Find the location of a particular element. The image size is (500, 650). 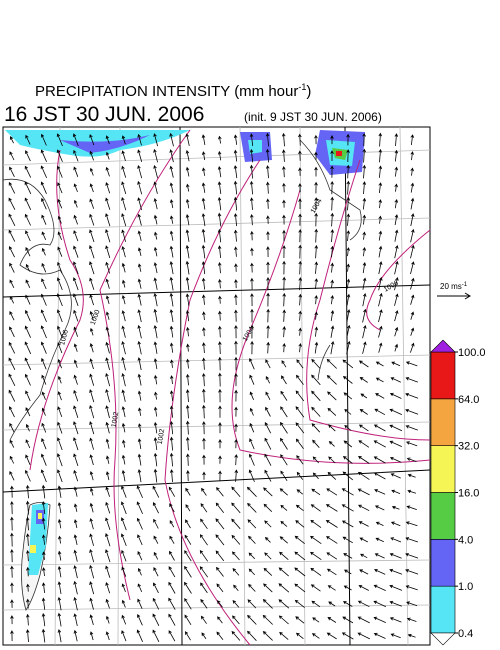

colorbar-label: 4.0 is located at coordinates (465, 540).